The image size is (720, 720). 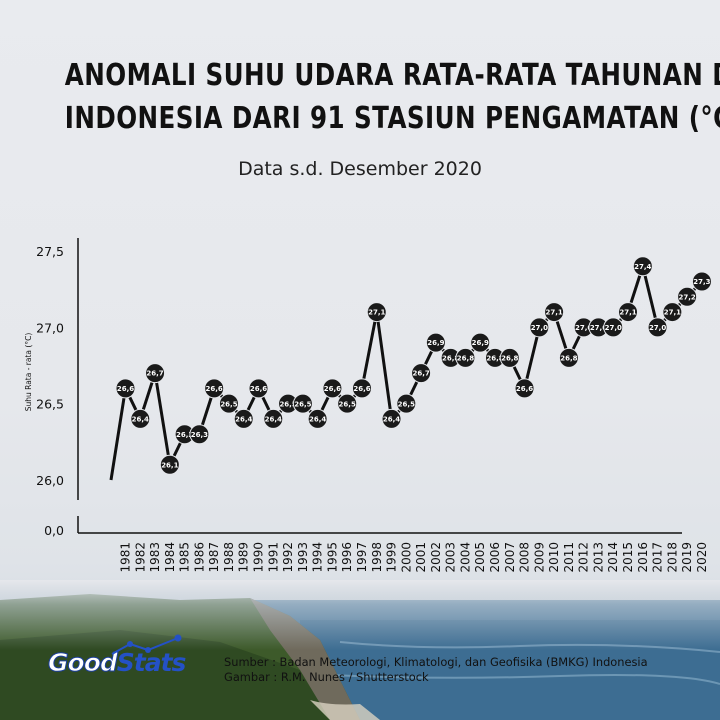 What do you see at coordinates (146, 644) in the screenshot?
I see `logo-network-icon` at bounding box center [146, 644].